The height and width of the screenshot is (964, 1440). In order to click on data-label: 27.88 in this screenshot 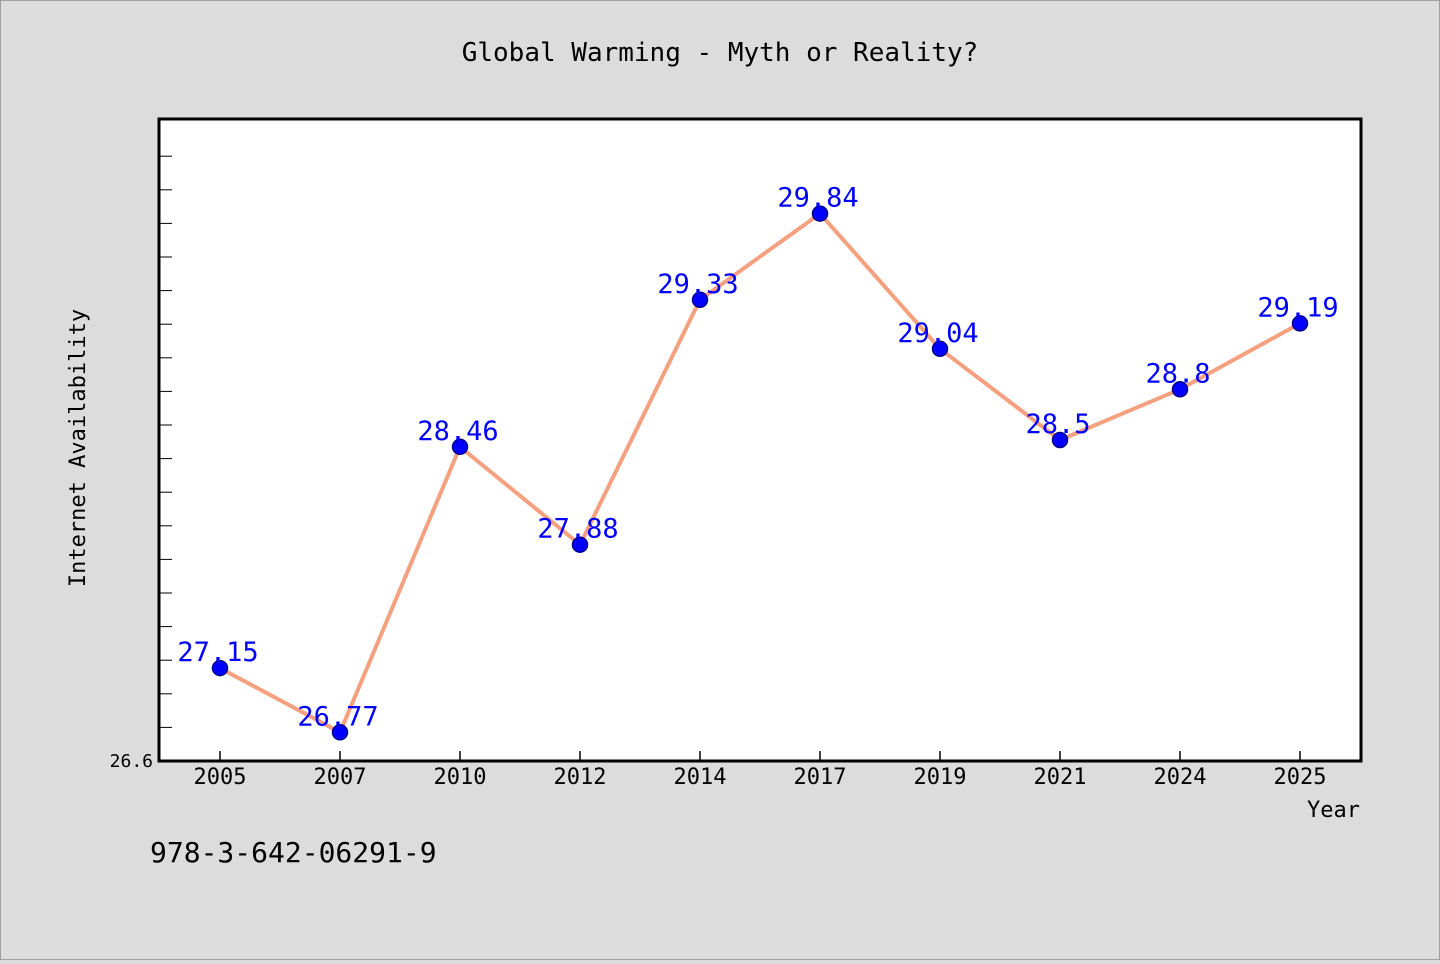, I will do `click(577, 529)`.